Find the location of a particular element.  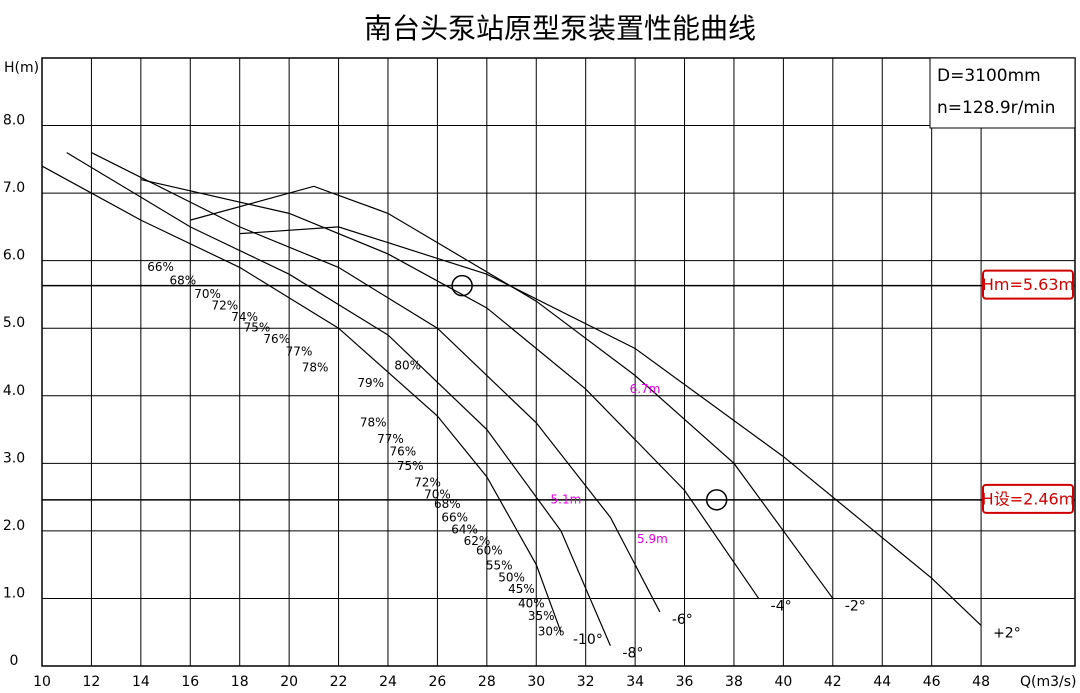

annotation: 35% is located at coordinates (541, 616).